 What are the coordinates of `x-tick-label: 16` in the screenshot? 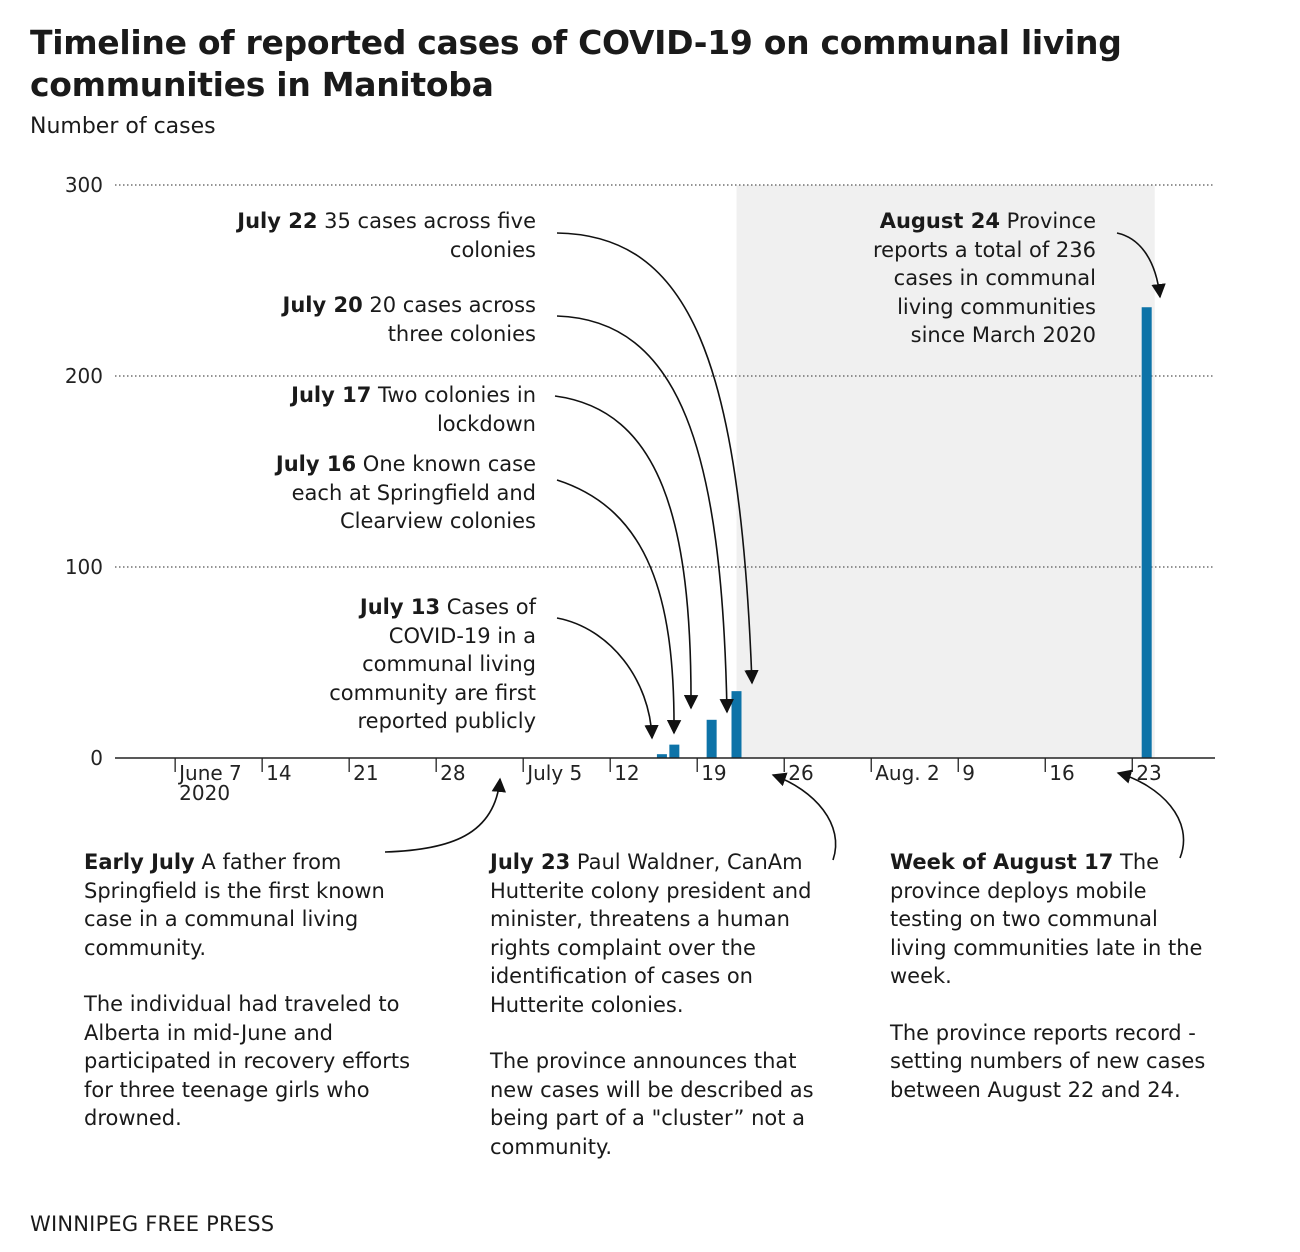 It's located at (1061, 773).